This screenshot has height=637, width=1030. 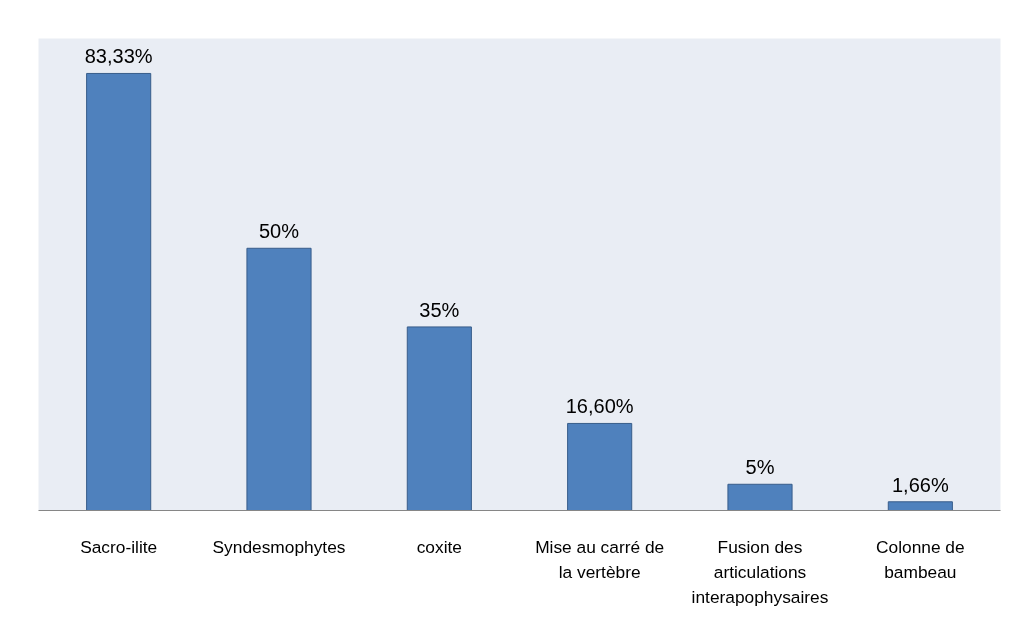 What do you see at coordinates (439, 309) in the screenshot?
I see `data-label: 35%` at bounding box center [439, 309].